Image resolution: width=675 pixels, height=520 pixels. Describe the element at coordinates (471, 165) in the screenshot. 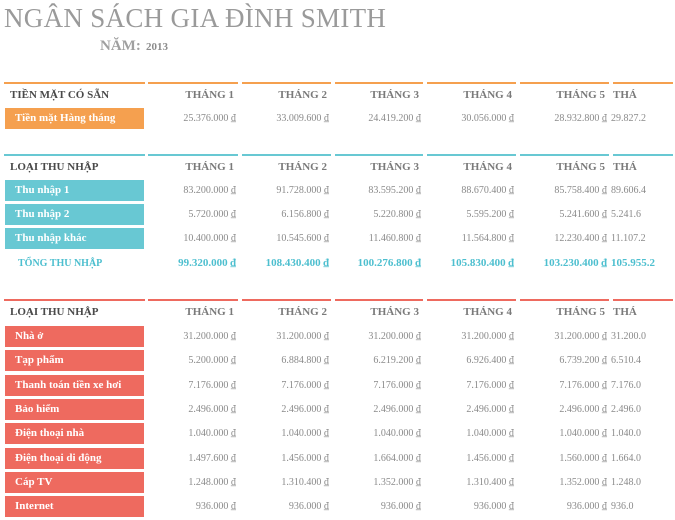

I see `month-header-cell: THÁNG 4` at that location.